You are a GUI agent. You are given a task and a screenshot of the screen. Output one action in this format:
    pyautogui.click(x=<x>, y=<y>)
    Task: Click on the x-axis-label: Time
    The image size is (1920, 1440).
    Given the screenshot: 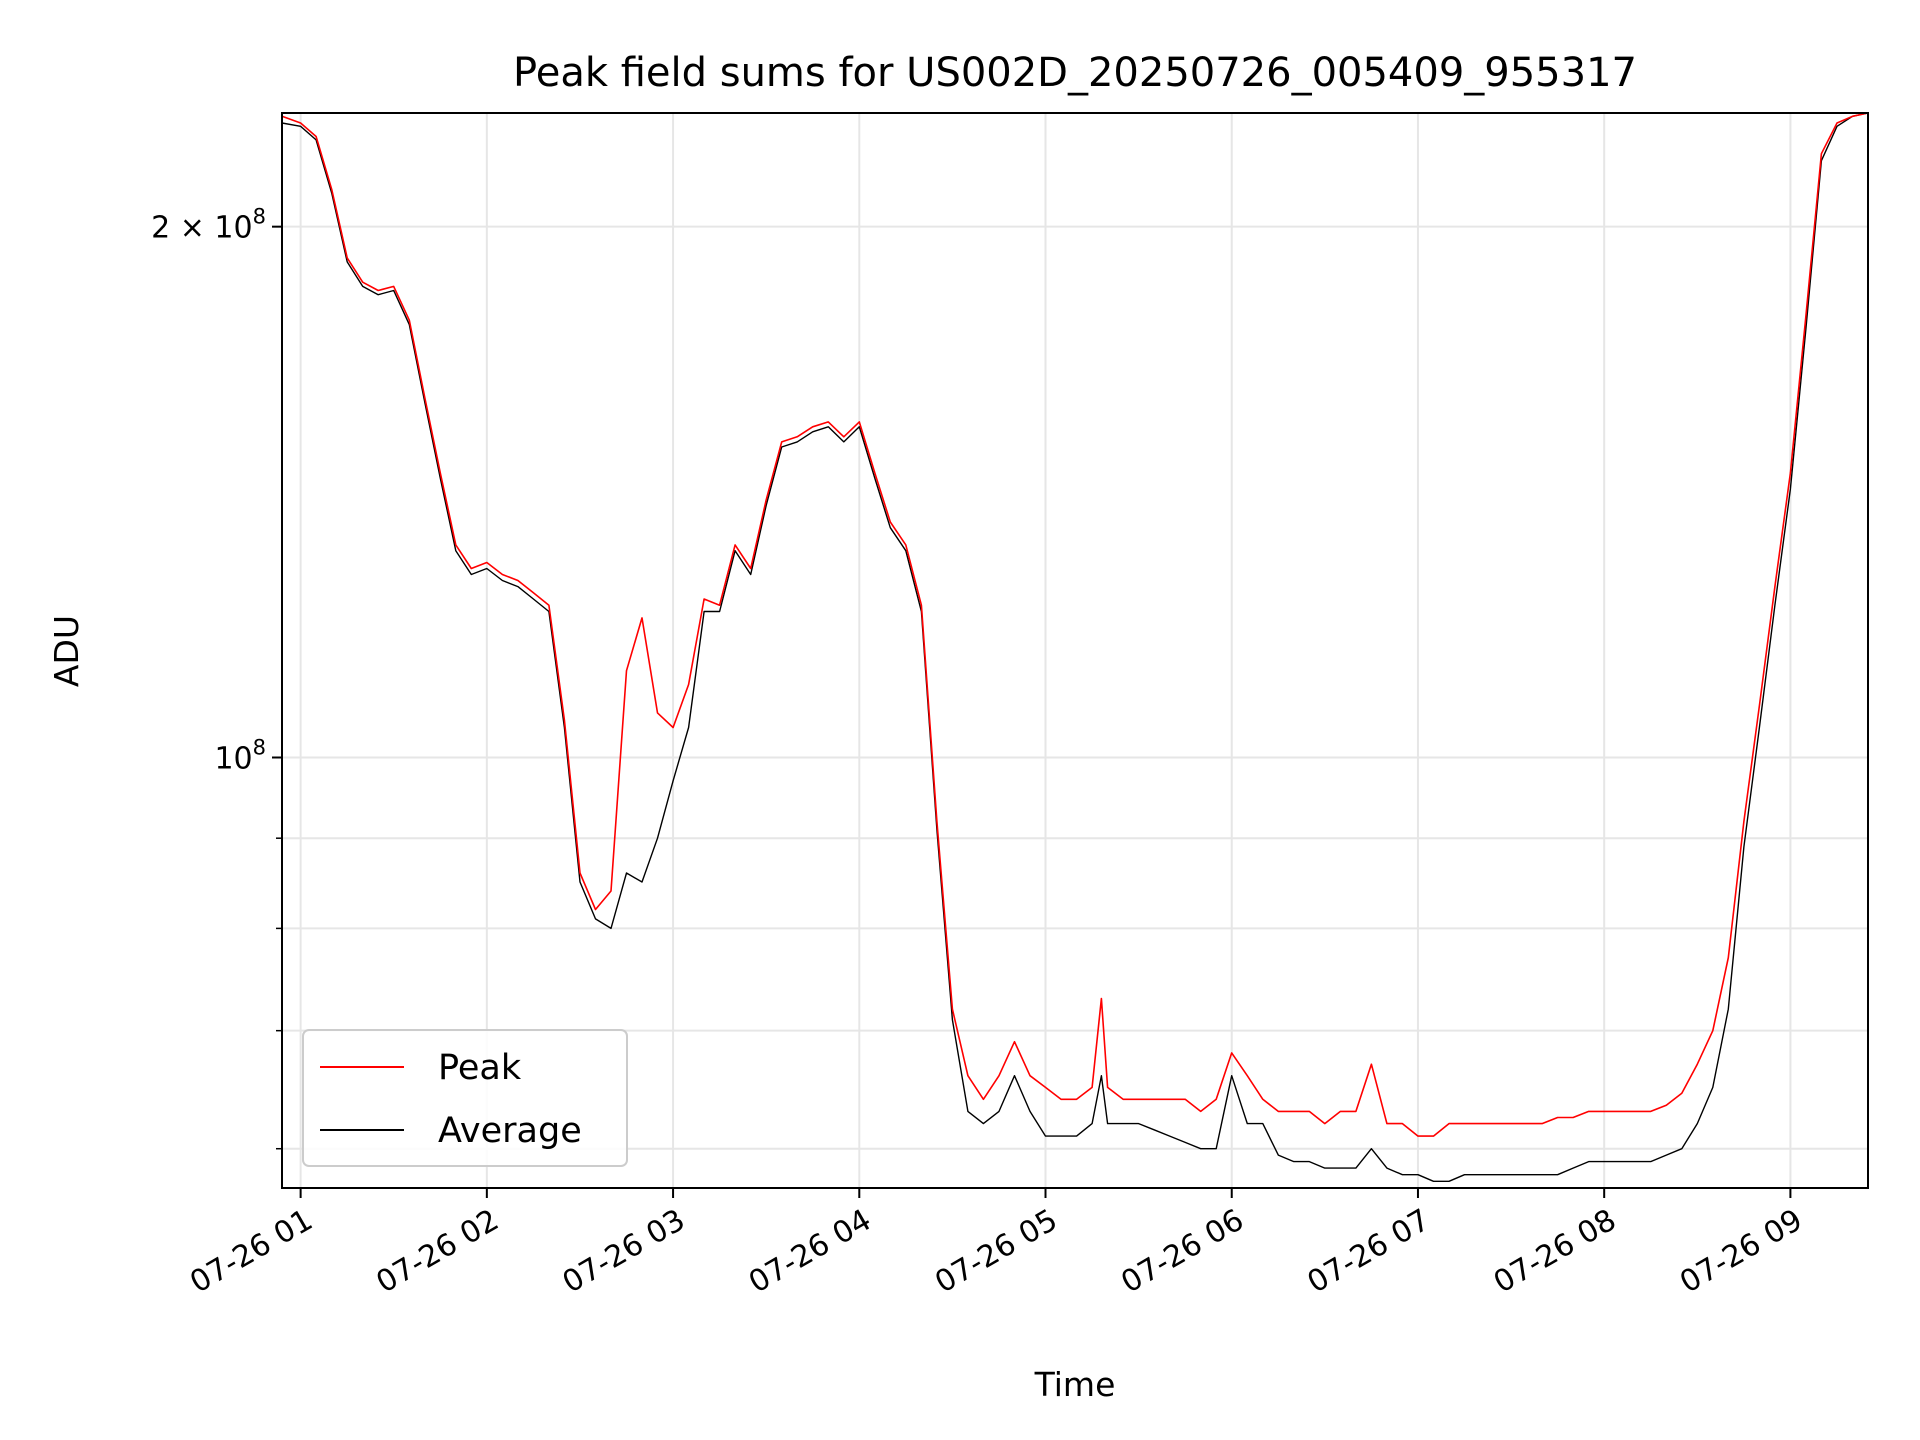 What is the action you would take?
    pyautogui.click(x=1075, y=1384)
    